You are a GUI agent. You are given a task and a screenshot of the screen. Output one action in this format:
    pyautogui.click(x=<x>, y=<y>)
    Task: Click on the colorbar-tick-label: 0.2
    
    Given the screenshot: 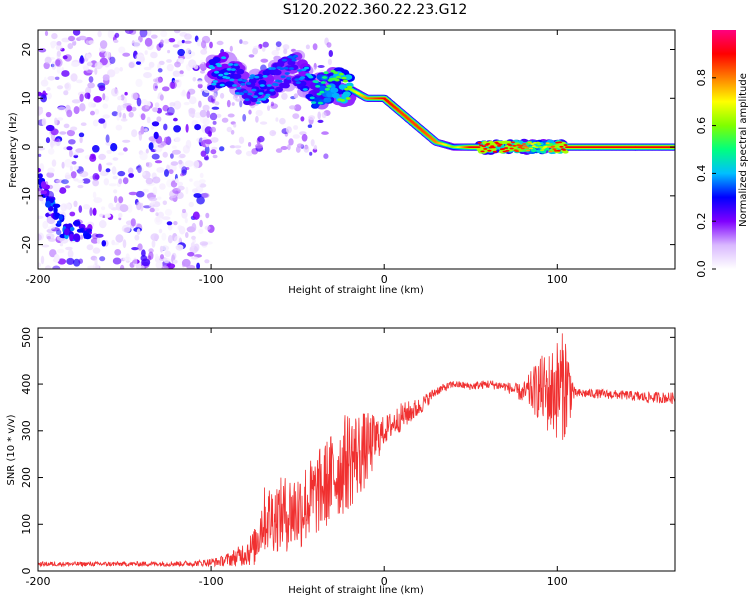 What is the action you would take?
    pyautogui.click(x=701, y=221)
    